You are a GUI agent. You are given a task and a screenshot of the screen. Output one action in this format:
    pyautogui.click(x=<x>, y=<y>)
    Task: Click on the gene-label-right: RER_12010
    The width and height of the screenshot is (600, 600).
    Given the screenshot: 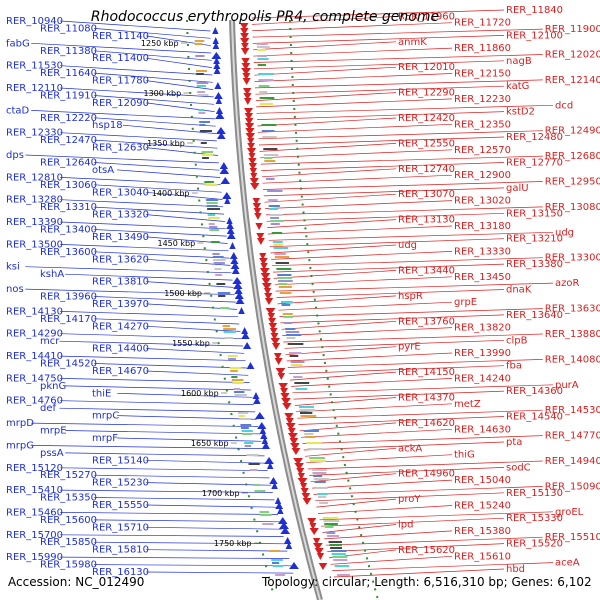 What is the action you would take?
    pyautogui.click(x=426, y=67)
    